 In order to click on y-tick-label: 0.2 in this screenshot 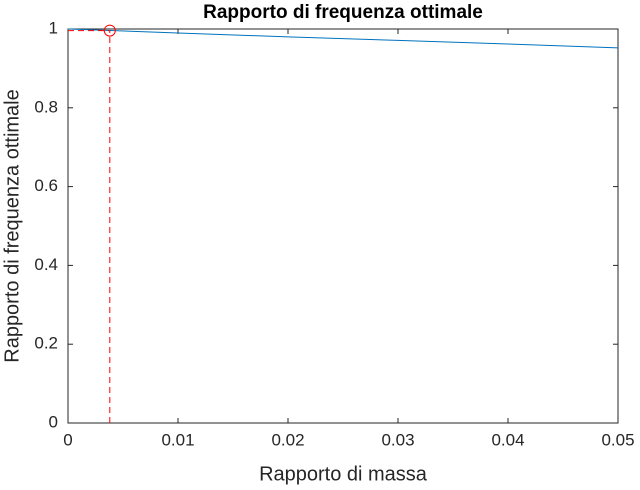, I will do `click(46, 343)`.